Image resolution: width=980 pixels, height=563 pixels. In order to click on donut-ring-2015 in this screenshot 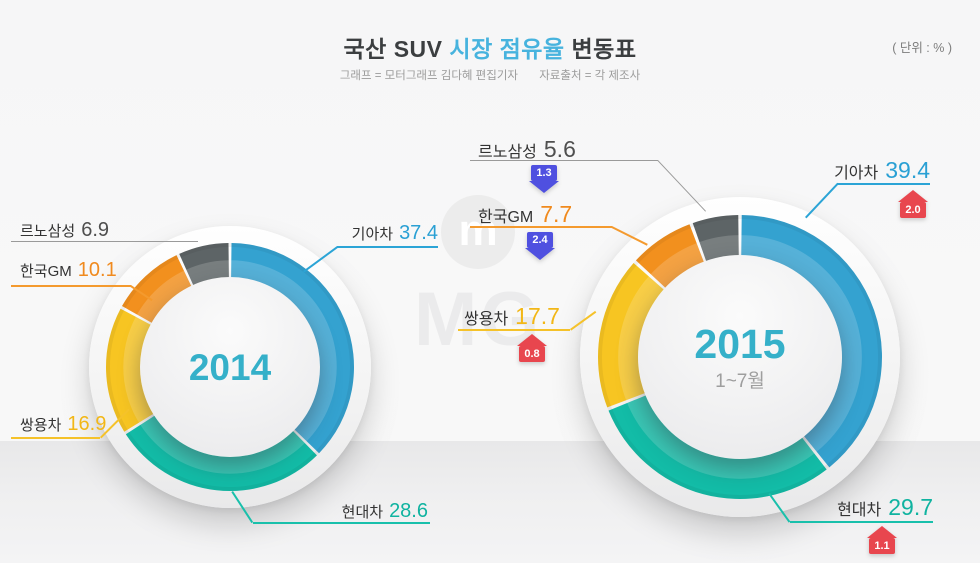, I will do `click(740, 357)`.